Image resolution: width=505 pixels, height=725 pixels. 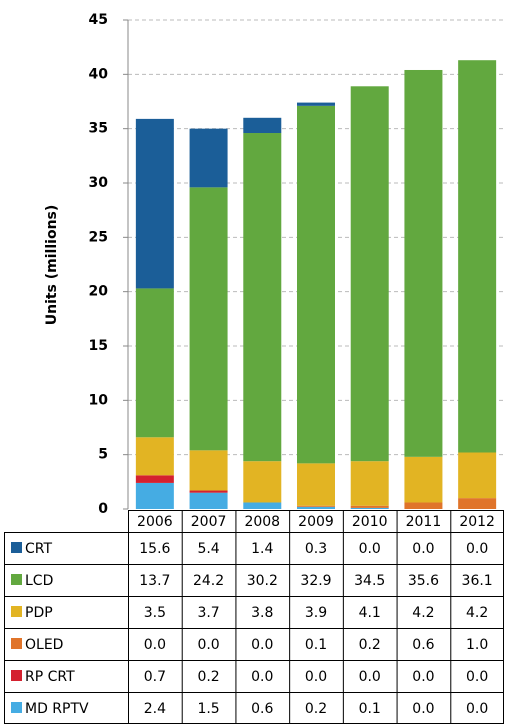 What do you see at coordinates (57, 709) in the screenshot?
I see `legend-label: MD RPTV` at bounding box center [57, 709].